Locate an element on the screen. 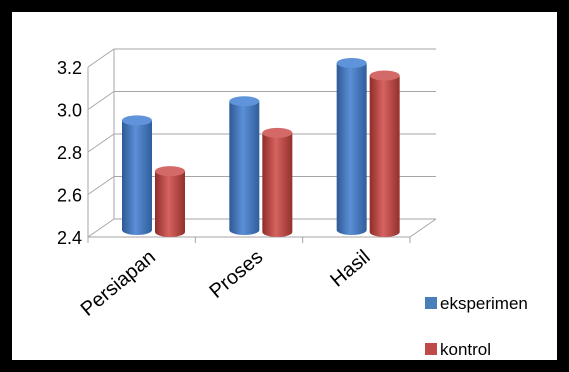  y-tick-label: 2.6 is located at coordinates (69, 196).